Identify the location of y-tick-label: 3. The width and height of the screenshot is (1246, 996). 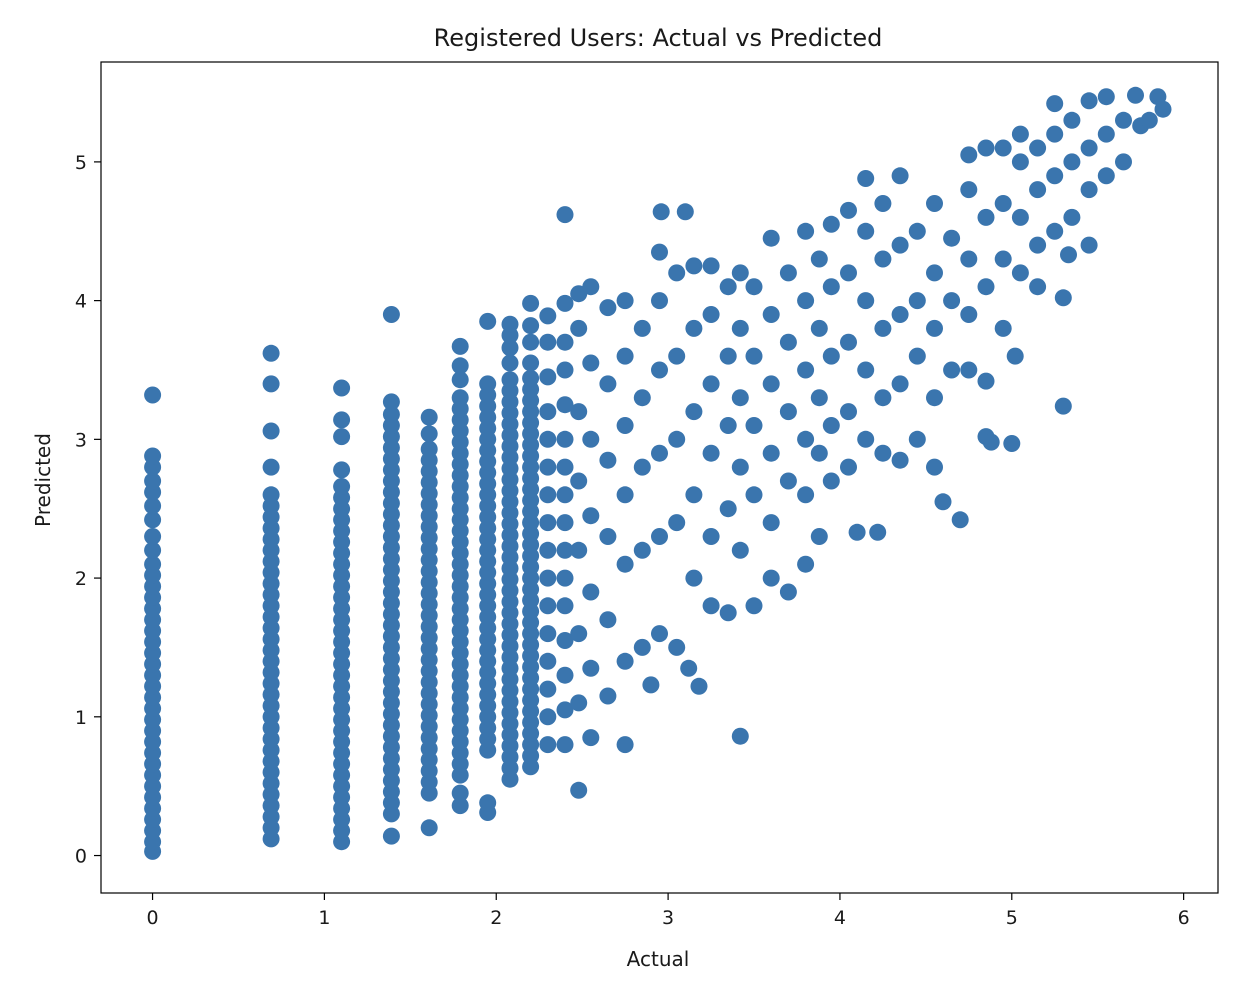
(81, 440).